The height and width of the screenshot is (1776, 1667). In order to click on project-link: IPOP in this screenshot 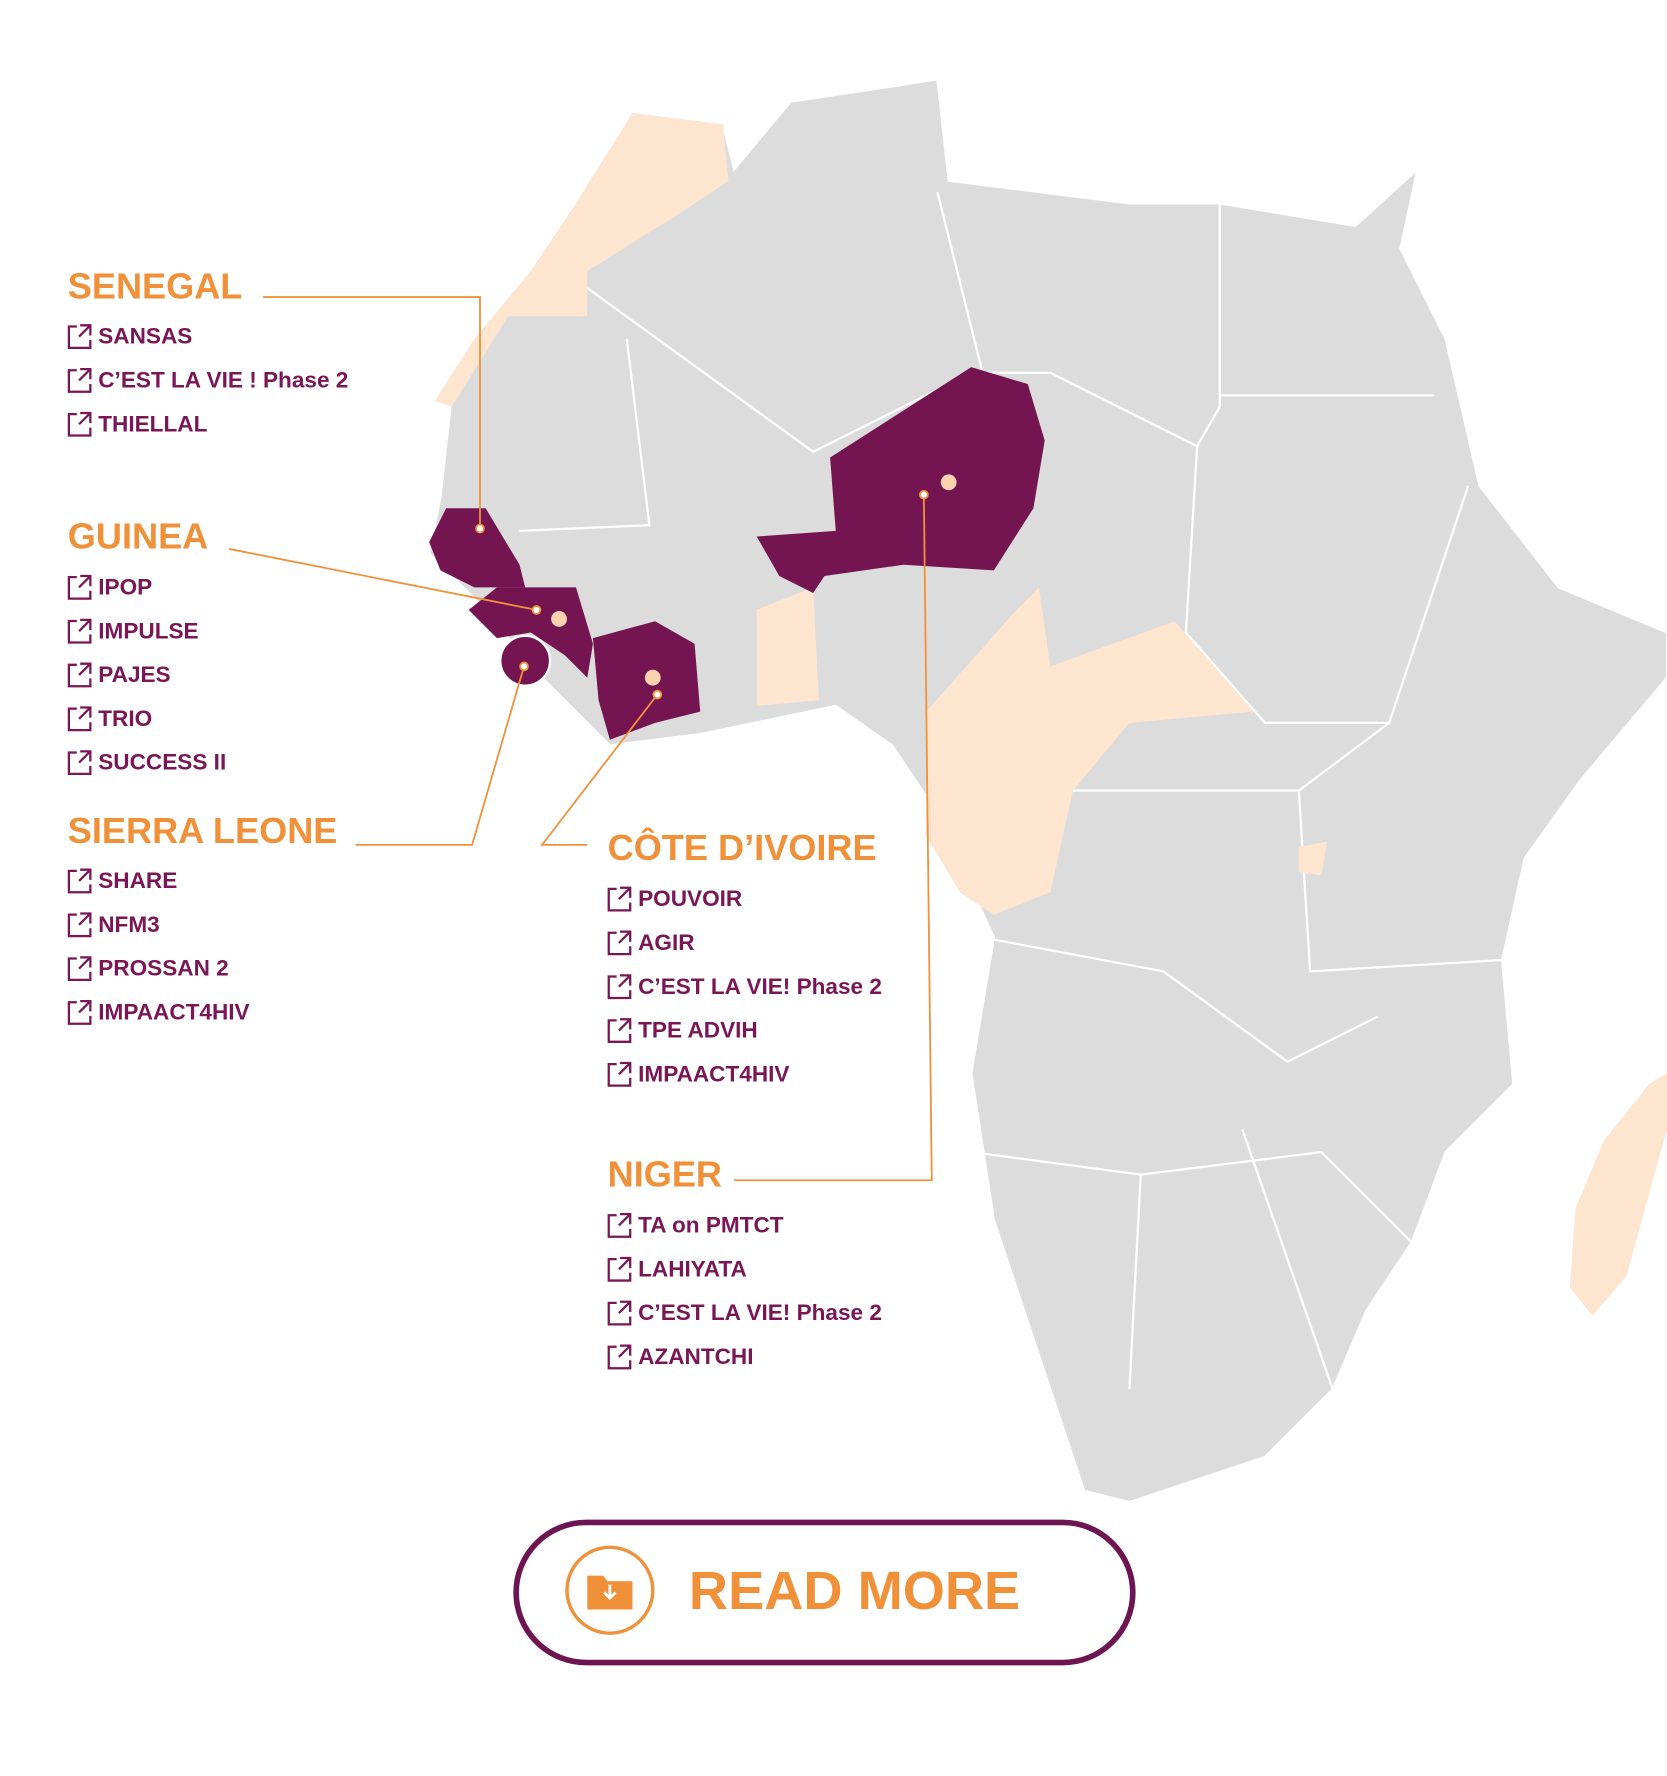, I will do `click(109, 587)`.